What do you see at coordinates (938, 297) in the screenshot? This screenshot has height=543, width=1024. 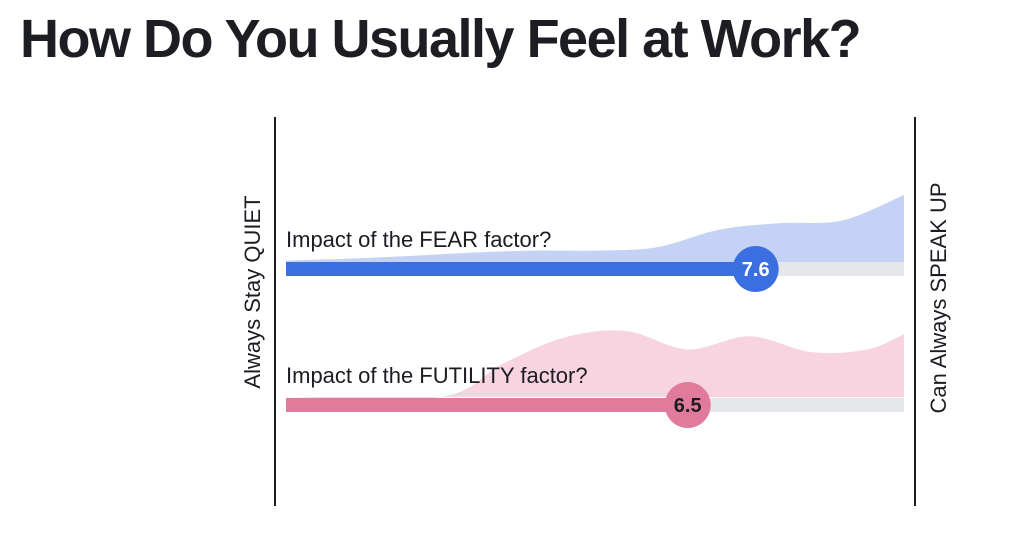 I see `right-axis-label: Can Always SPEAK UP` at bounding box center [938, 297].